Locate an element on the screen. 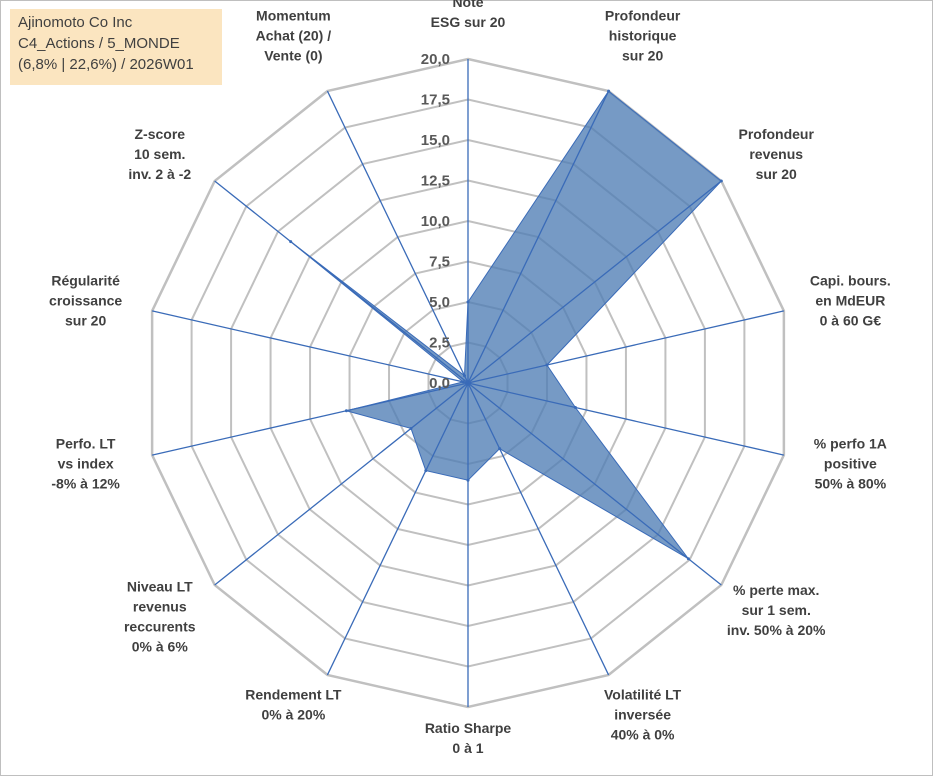  axis-label-line: vs index is located at coordinates (86, 463).